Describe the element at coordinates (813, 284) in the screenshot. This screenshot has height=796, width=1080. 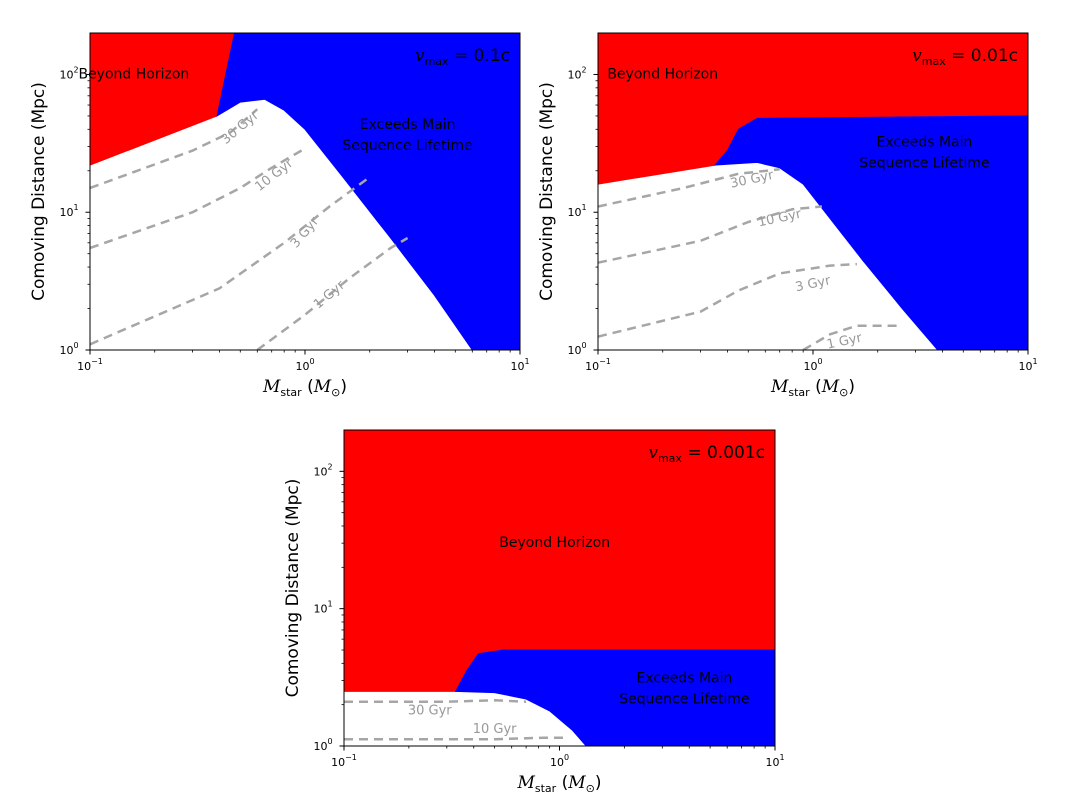
I see `contour-label: 3 Gyr` at that location.